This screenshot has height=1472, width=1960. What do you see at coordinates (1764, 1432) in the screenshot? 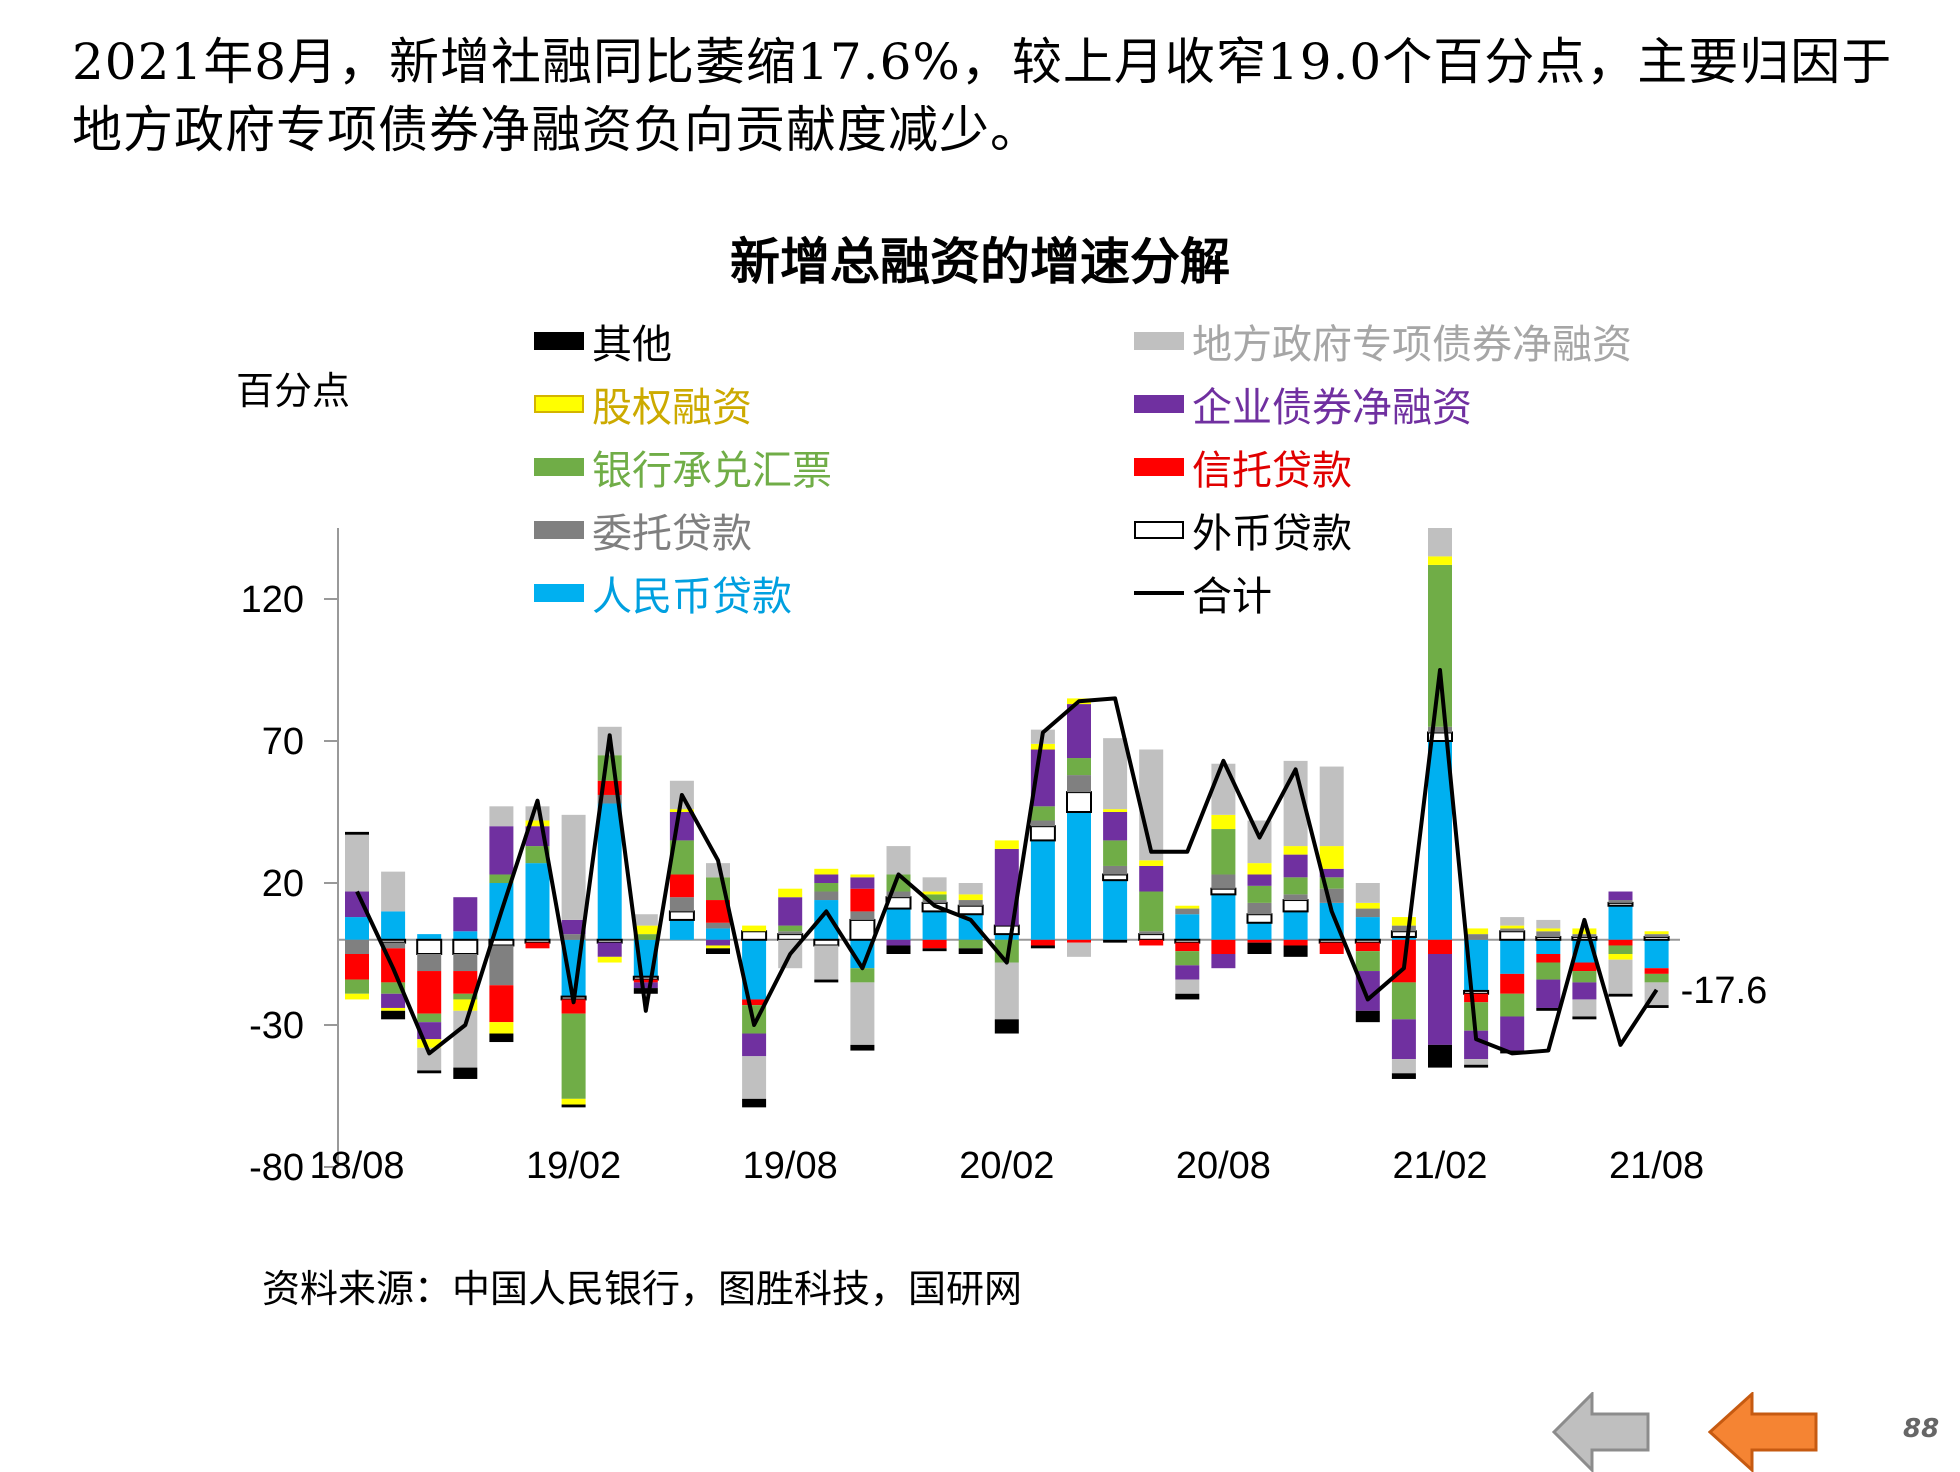
I see `arrow-left-orange-icon` at bounding box center [1764, 1432].